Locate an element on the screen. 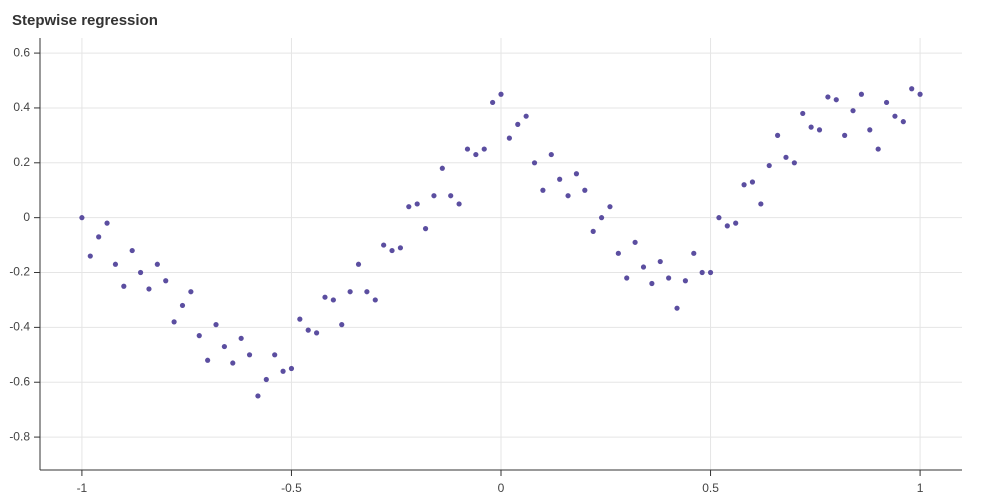  y-tick-label: -0.4 is located at coordinates (19, 327).